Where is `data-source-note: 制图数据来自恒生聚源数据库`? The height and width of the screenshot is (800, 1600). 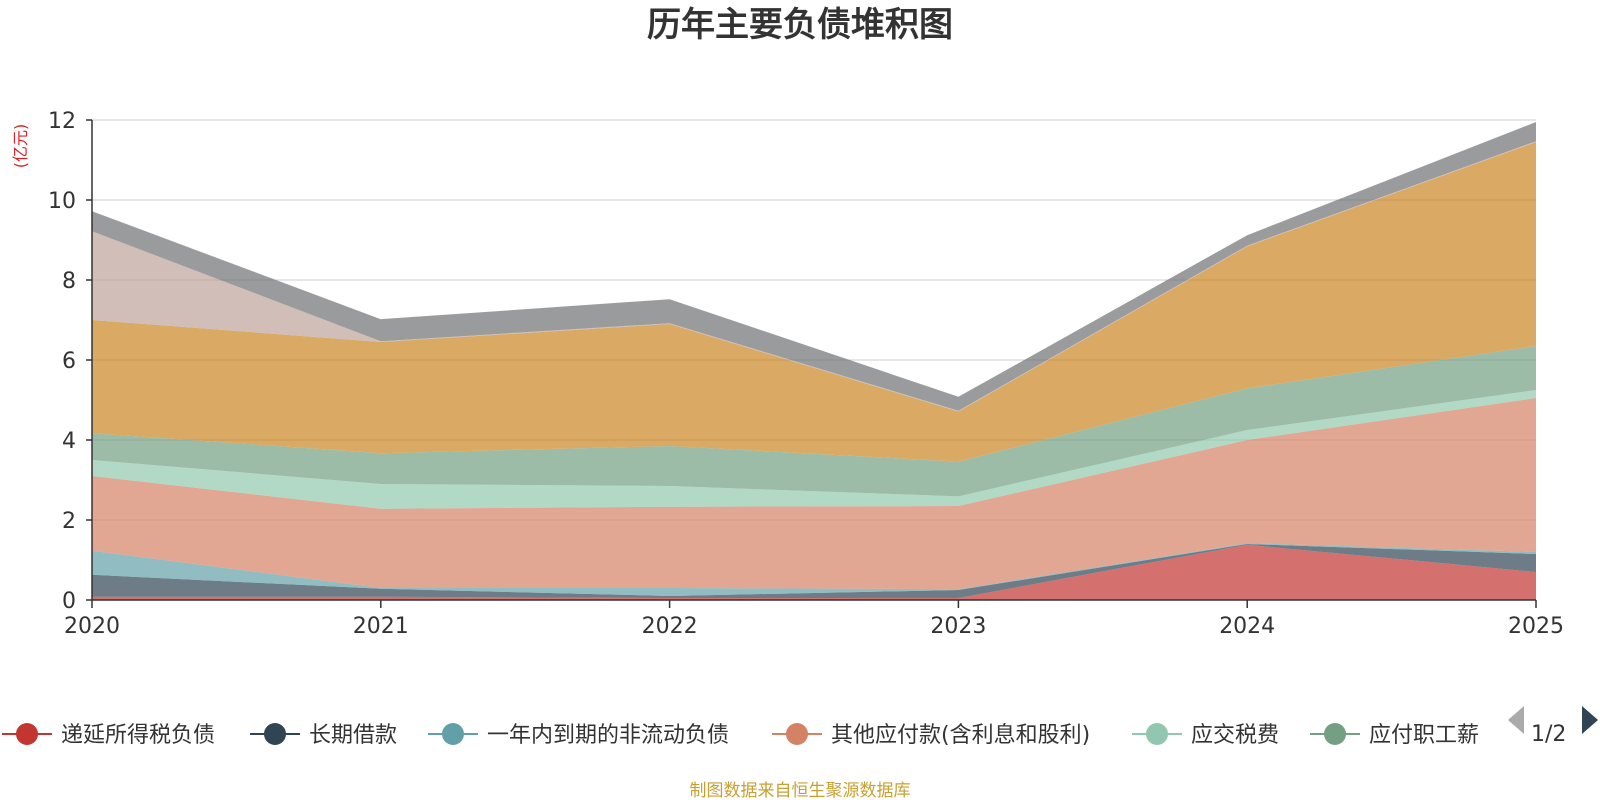
data-source-note: 制图数据来自恒生聚源数据库 is located at coordinates (800, 790).